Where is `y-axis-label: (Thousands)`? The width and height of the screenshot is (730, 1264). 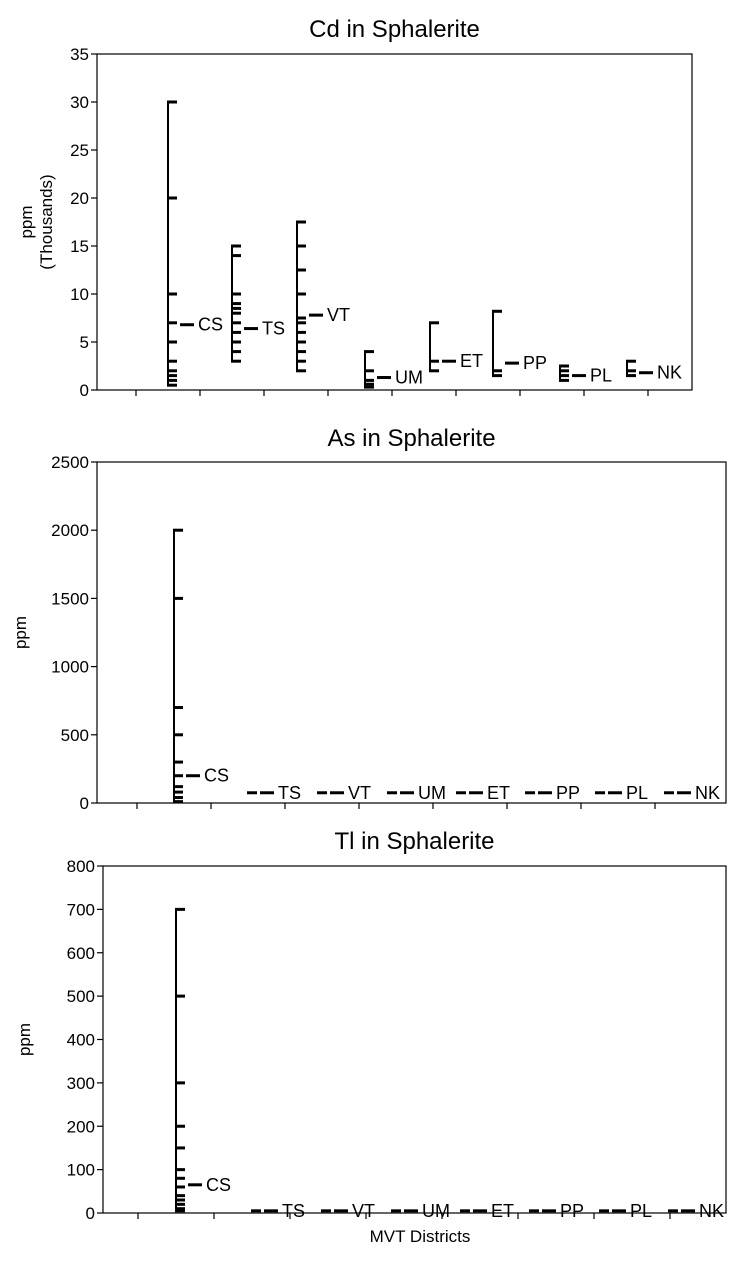
y-axis-label: (Thousands) is located at coordinates (46, 221).